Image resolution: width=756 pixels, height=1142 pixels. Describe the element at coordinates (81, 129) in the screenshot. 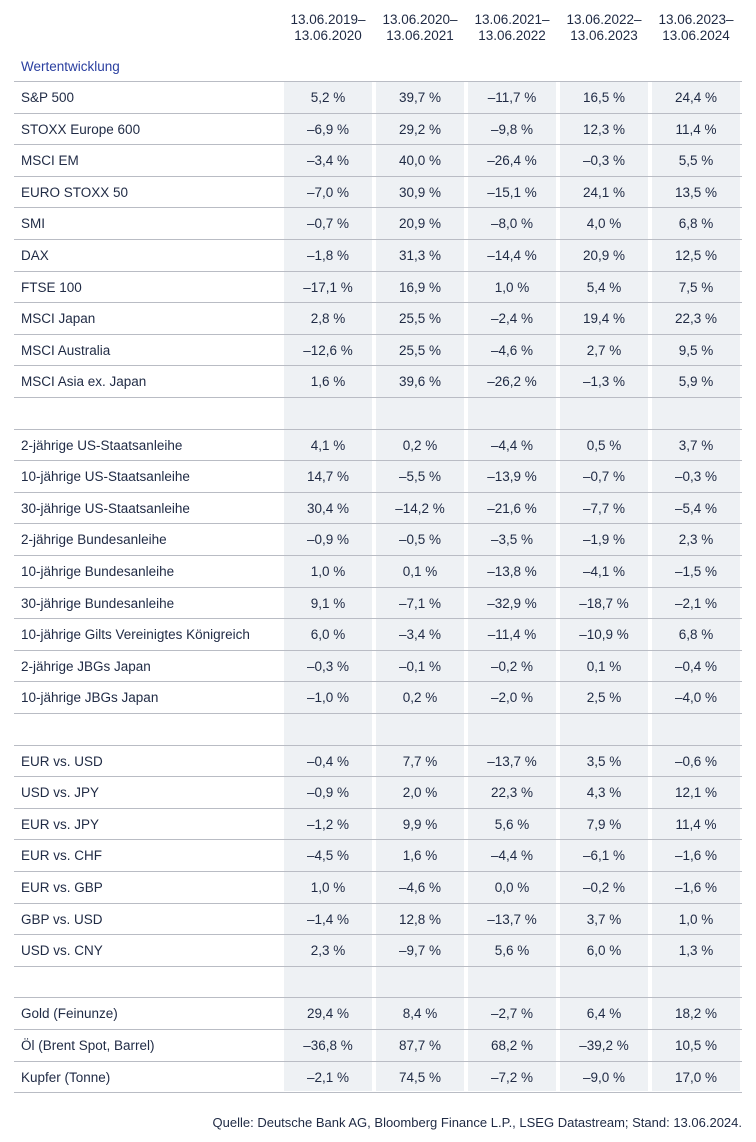

I see `row-label: STOXX Europe 600` at that location.